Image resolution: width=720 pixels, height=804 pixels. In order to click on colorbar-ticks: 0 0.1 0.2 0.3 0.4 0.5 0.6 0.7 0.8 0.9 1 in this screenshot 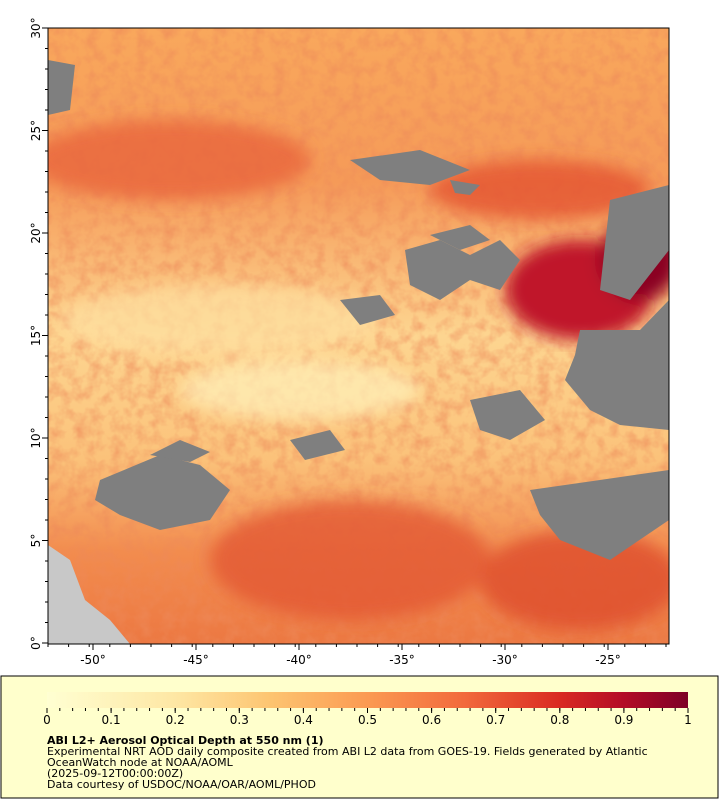, I will do `click(367, 717)`.